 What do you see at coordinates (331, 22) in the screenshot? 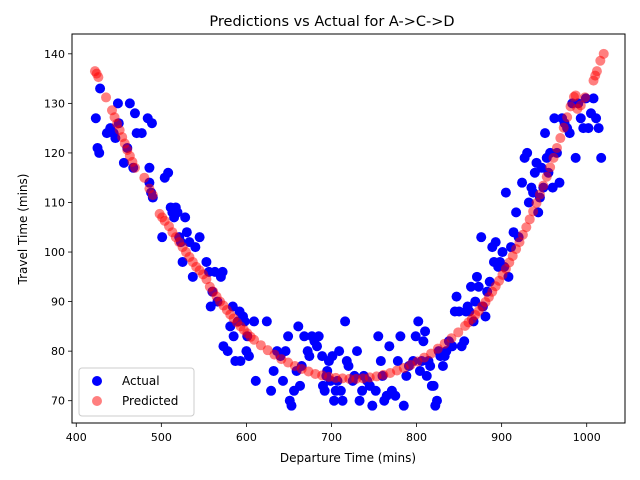
I see `chart-title: Predictions vs Actual for A->C->D` at bounding box center [331, 22].